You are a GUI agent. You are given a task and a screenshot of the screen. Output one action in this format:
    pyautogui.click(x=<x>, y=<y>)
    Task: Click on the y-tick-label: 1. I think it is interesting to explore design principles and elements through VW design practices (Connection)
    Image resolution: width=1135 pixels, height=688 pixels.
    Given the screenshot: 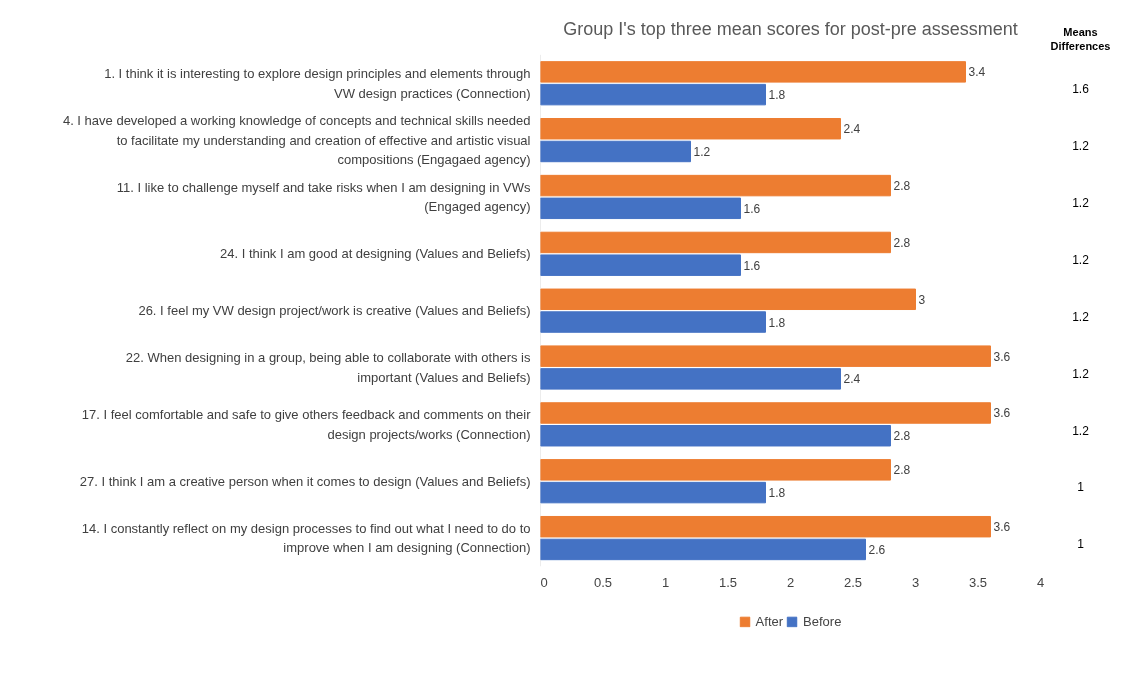 What is the action you would take?
    pyautogui.click(x=317, y=83)
    